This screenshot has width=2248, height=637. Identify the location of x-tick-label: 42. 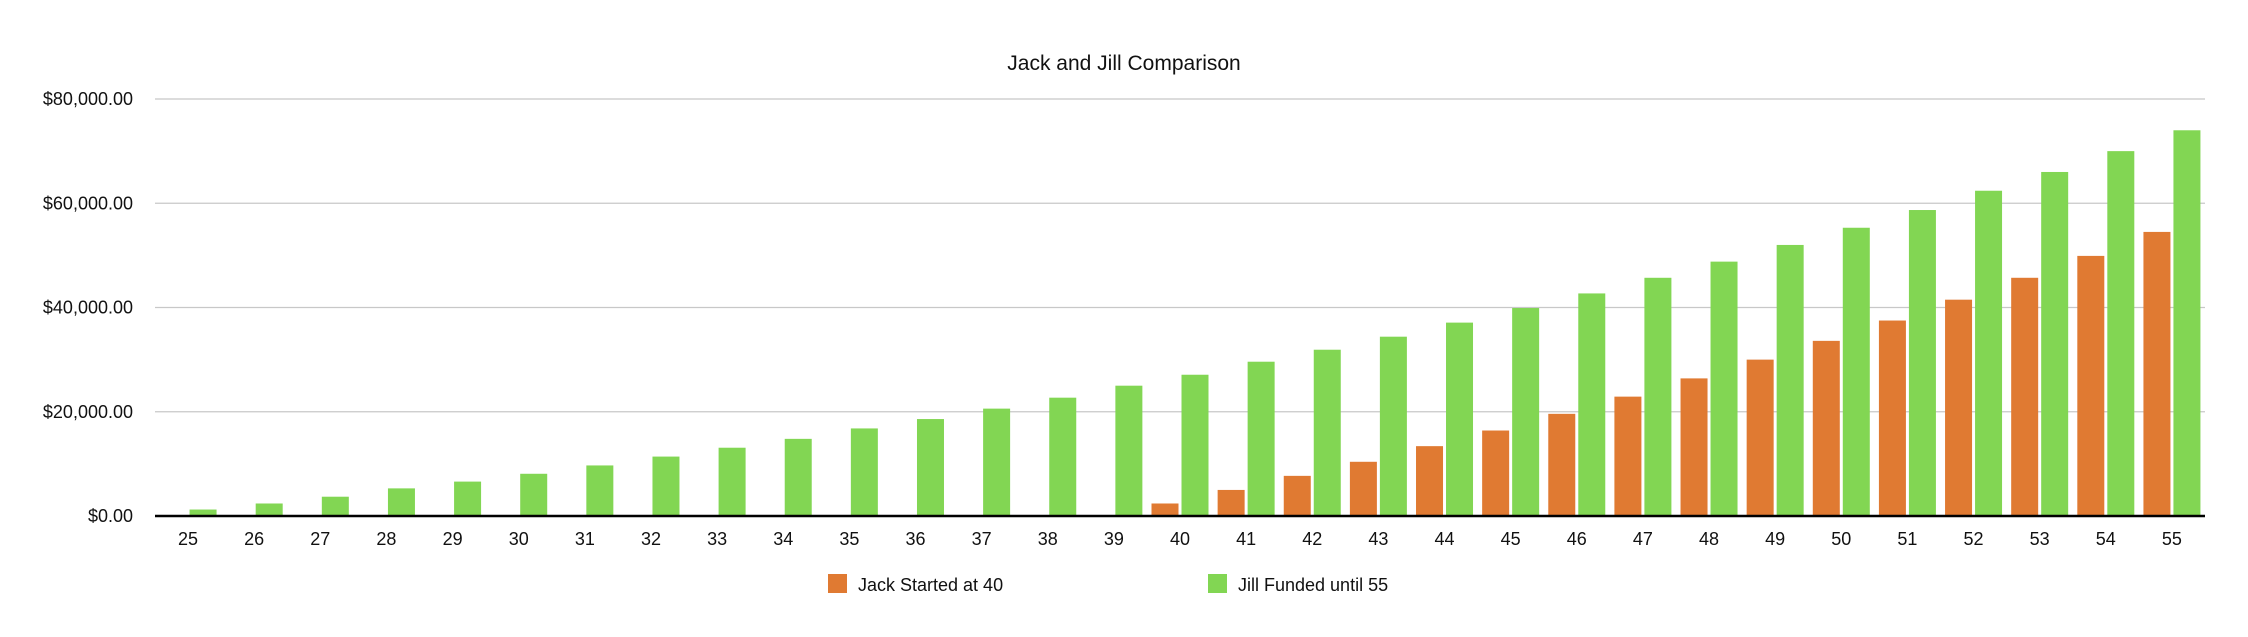
(1312, 539).